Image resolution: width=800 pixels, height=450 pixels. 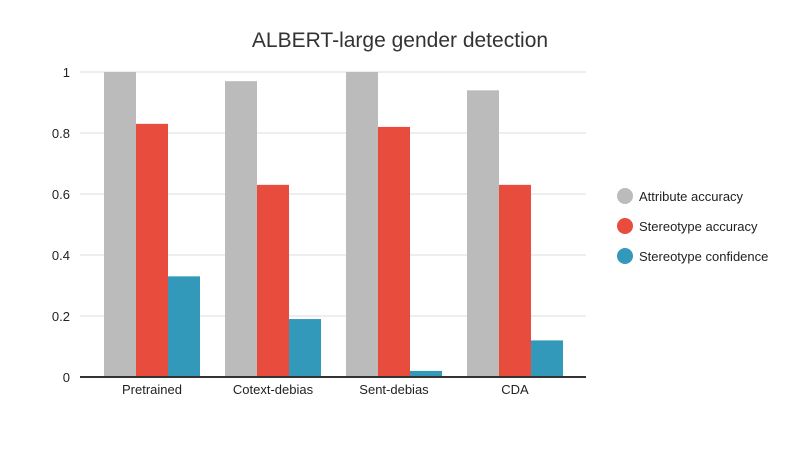 What do you see at coordinates (61, 133) in the screenshot?
I see `y-tick-label: 0.8` at bounding box center [61, 133].